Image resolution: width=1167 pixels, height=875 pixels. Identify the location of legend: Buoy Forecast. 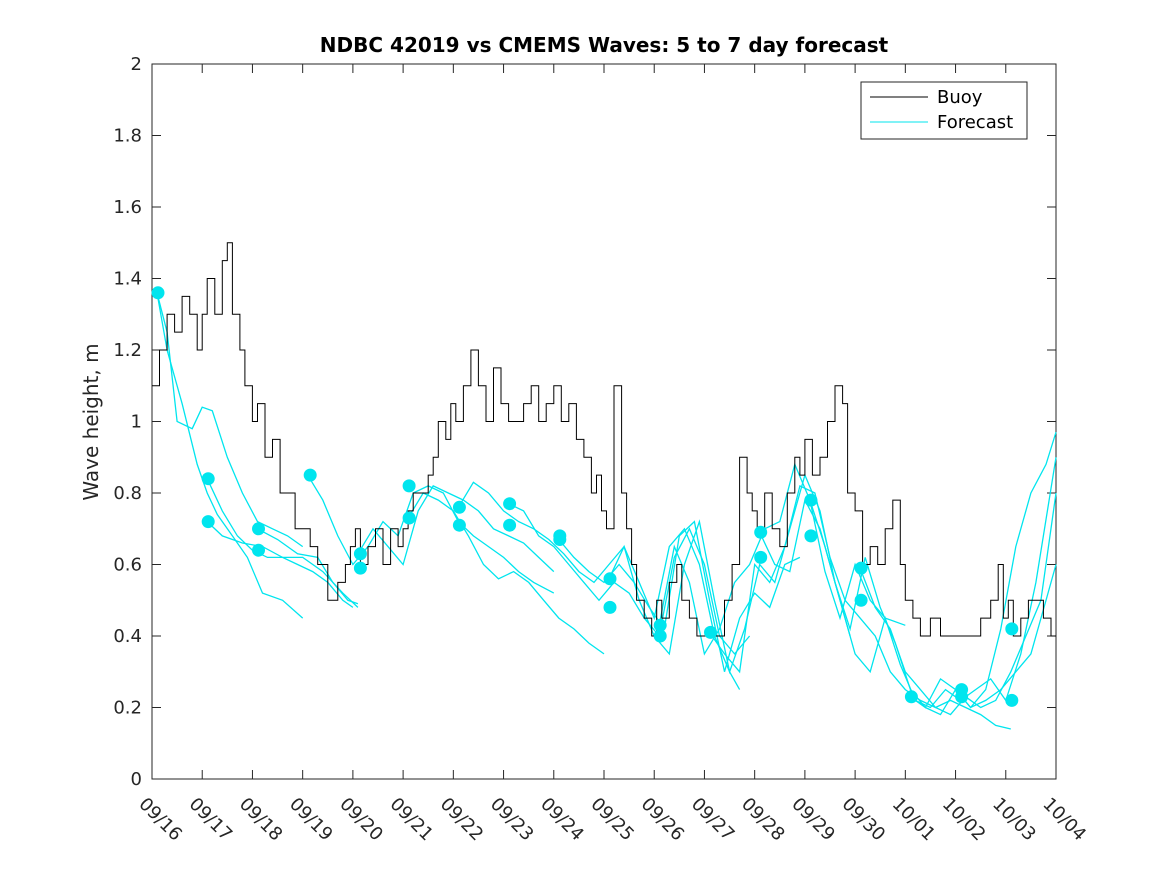
(944, 110).